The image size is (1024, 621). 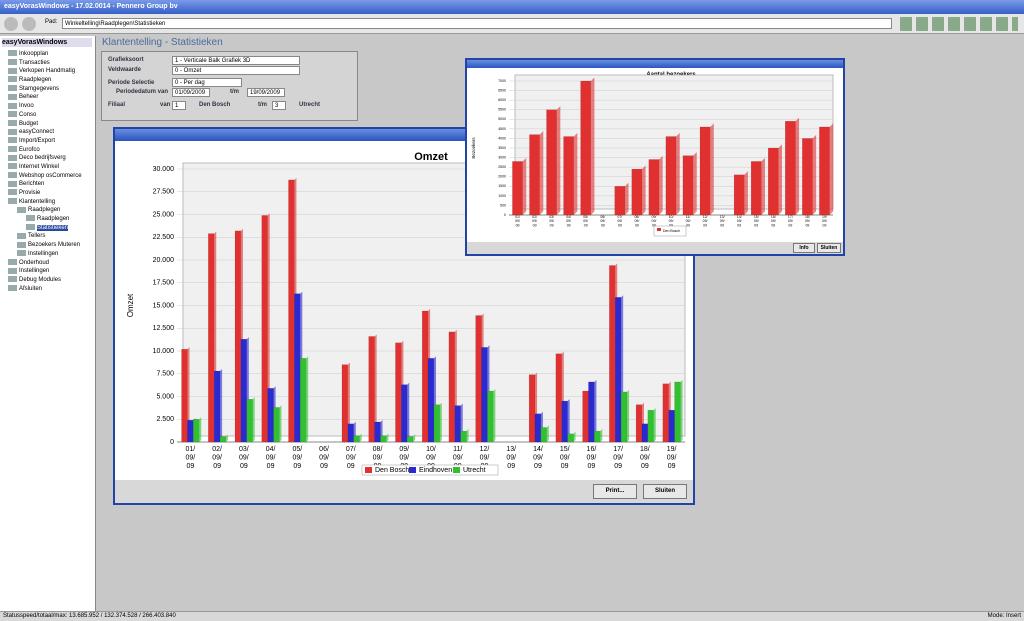 What do you see at coordinates (49, 167) in the screenshot?
I see `tree-item: Internet Winkel` at bounding box center [49, 167].